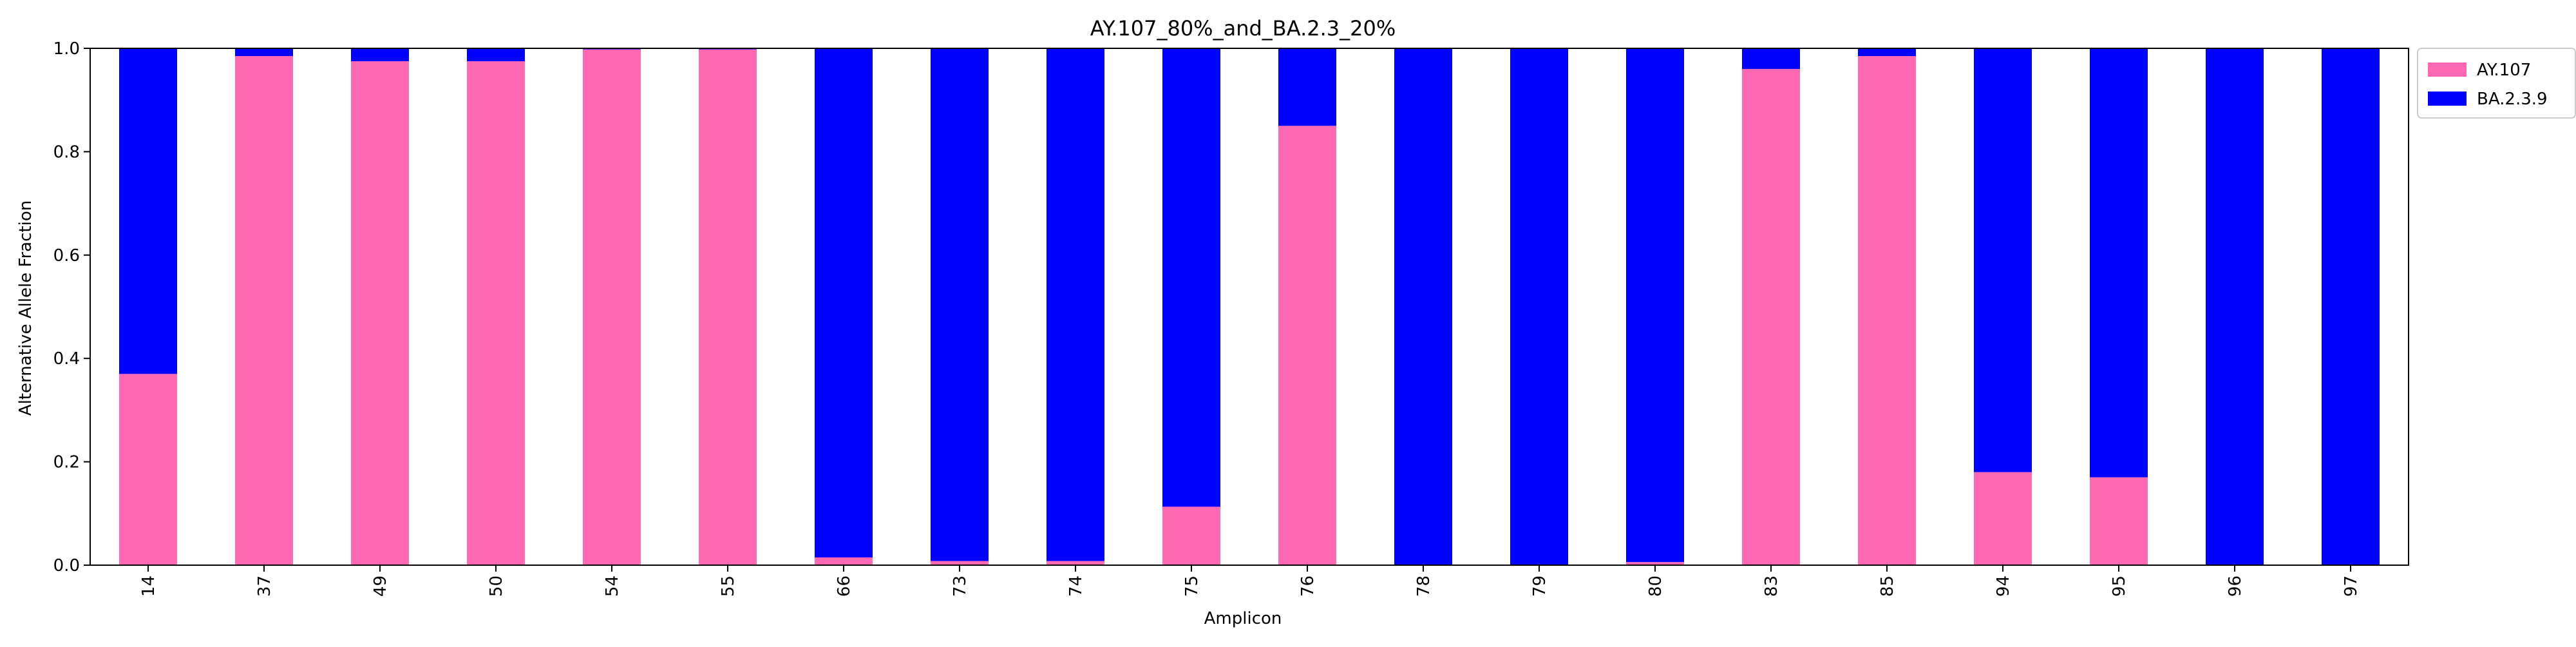 The image size is (2576, 647). I want to click on x-tick-label: 54, so click(612, 586).